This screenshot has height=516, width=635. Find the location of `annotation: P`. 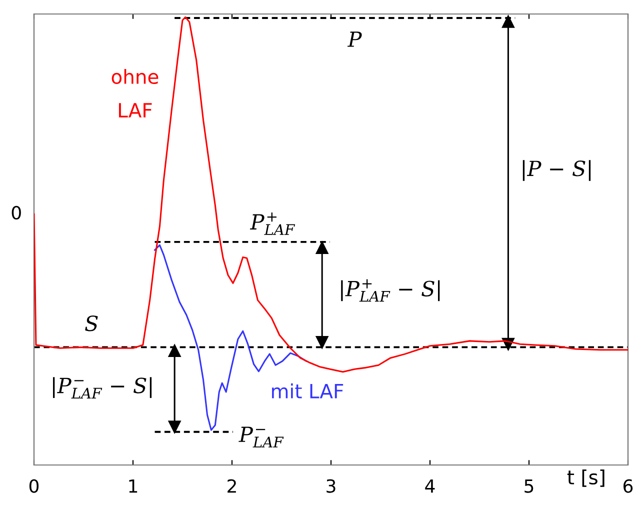

annotation: P is located at coordinates (354, 39).